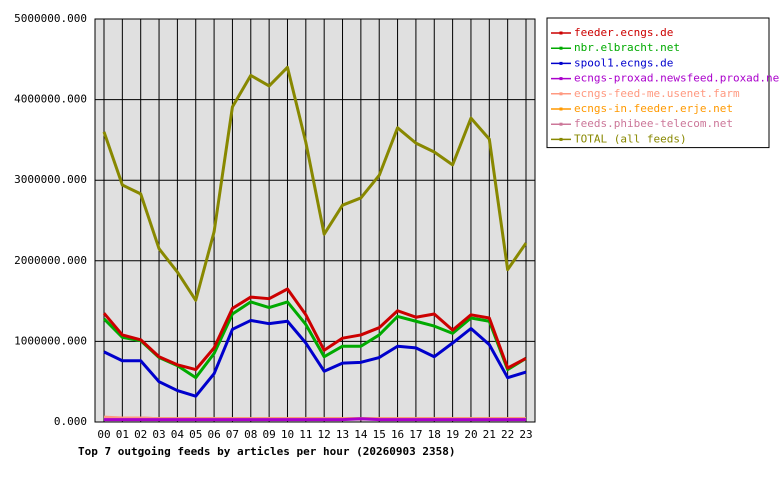 Image resolution: width=780 pixels, height=480 pixels. I want to click on x-tick-label: 00, so click(103, 434).